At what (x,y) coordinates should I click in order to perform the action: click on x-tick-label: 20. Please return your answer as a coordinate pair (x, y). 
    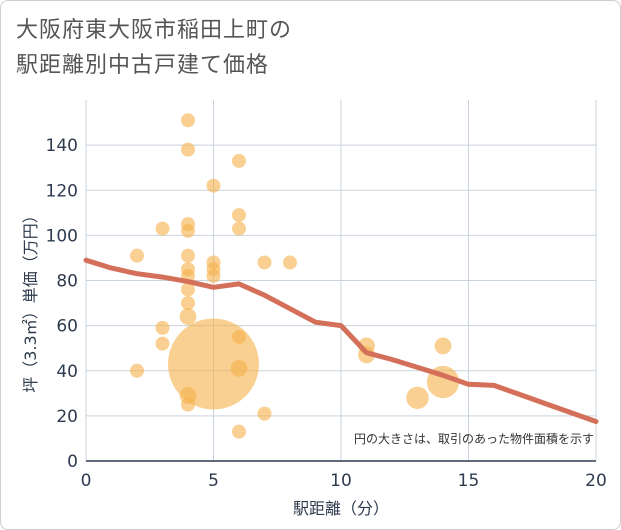
    Looking at the image, I should click on (596, 481).